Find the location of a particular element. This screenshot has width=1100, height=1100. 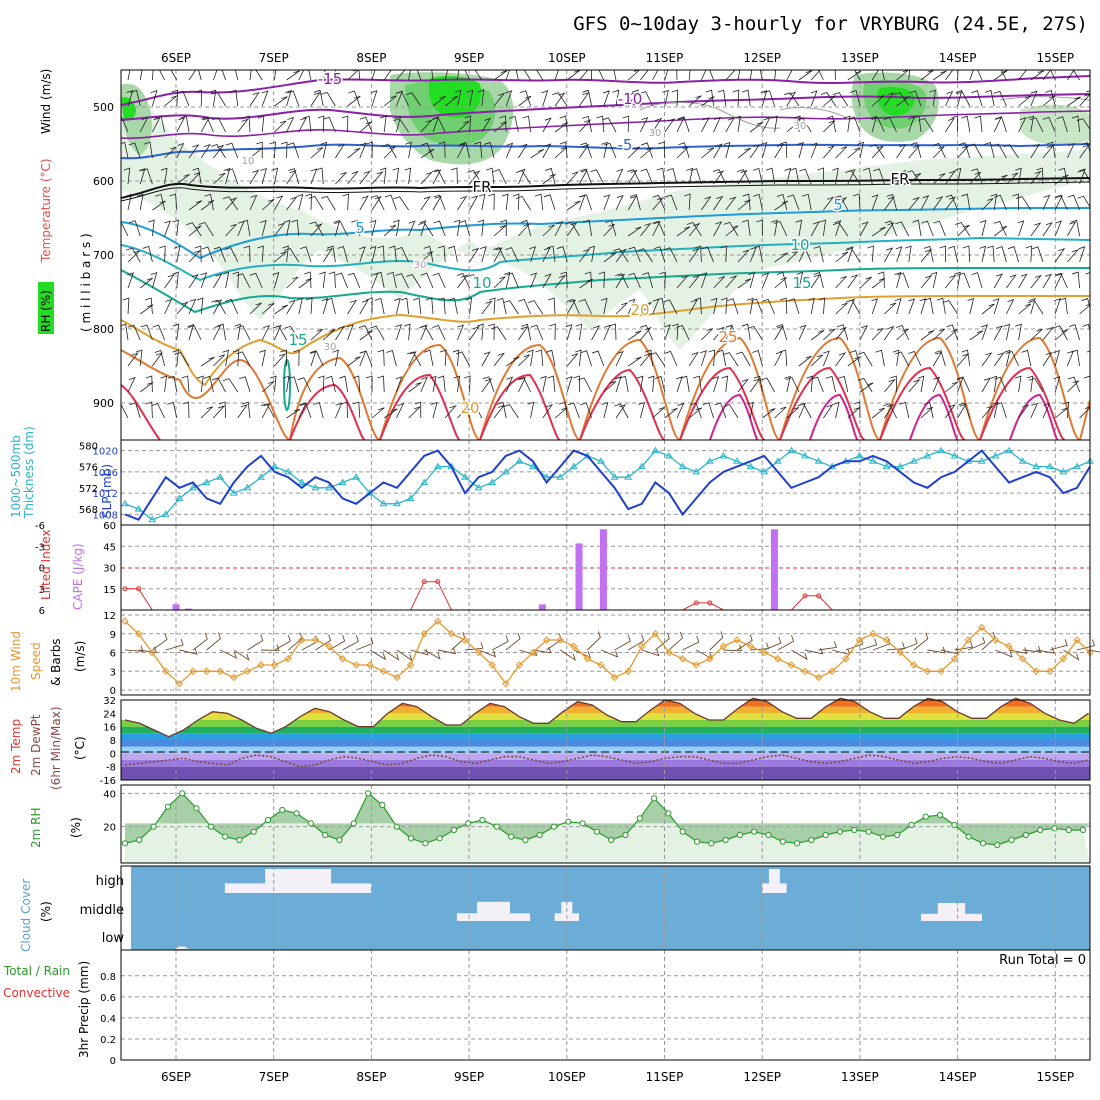

rh2m-unit: (%) is located at coordinates (76, 827).